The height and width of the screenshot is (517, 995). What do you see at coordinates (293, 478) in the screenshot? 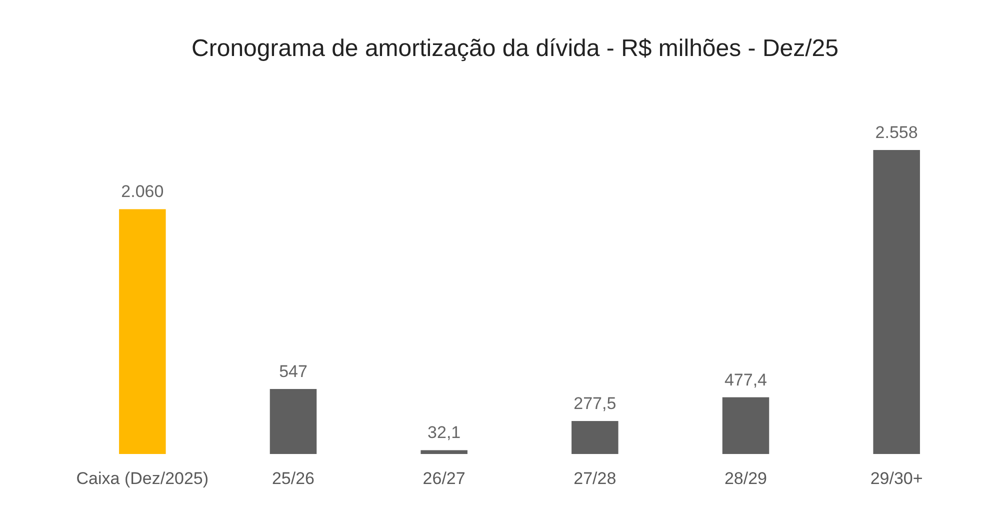
I see `x-tick-label: 25/26` at bounding box center [293, 478].